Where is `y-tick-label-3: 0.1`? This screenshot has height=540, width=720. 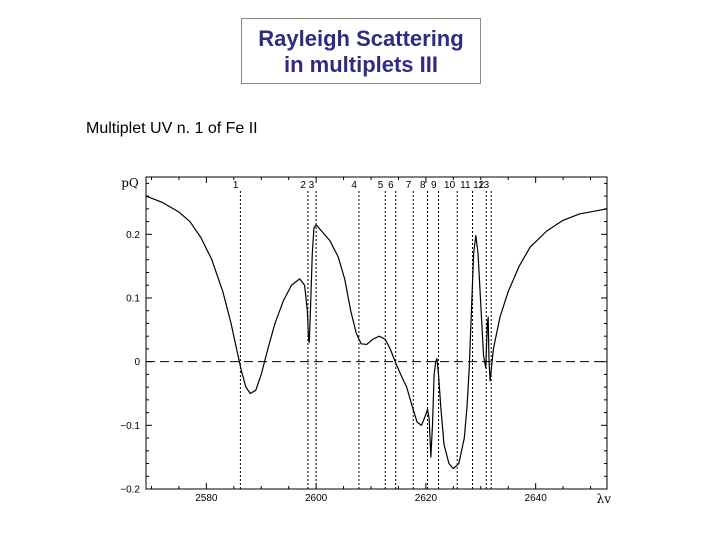
y-tick-label-3: 0.1 is located at coordinates (133, 298).